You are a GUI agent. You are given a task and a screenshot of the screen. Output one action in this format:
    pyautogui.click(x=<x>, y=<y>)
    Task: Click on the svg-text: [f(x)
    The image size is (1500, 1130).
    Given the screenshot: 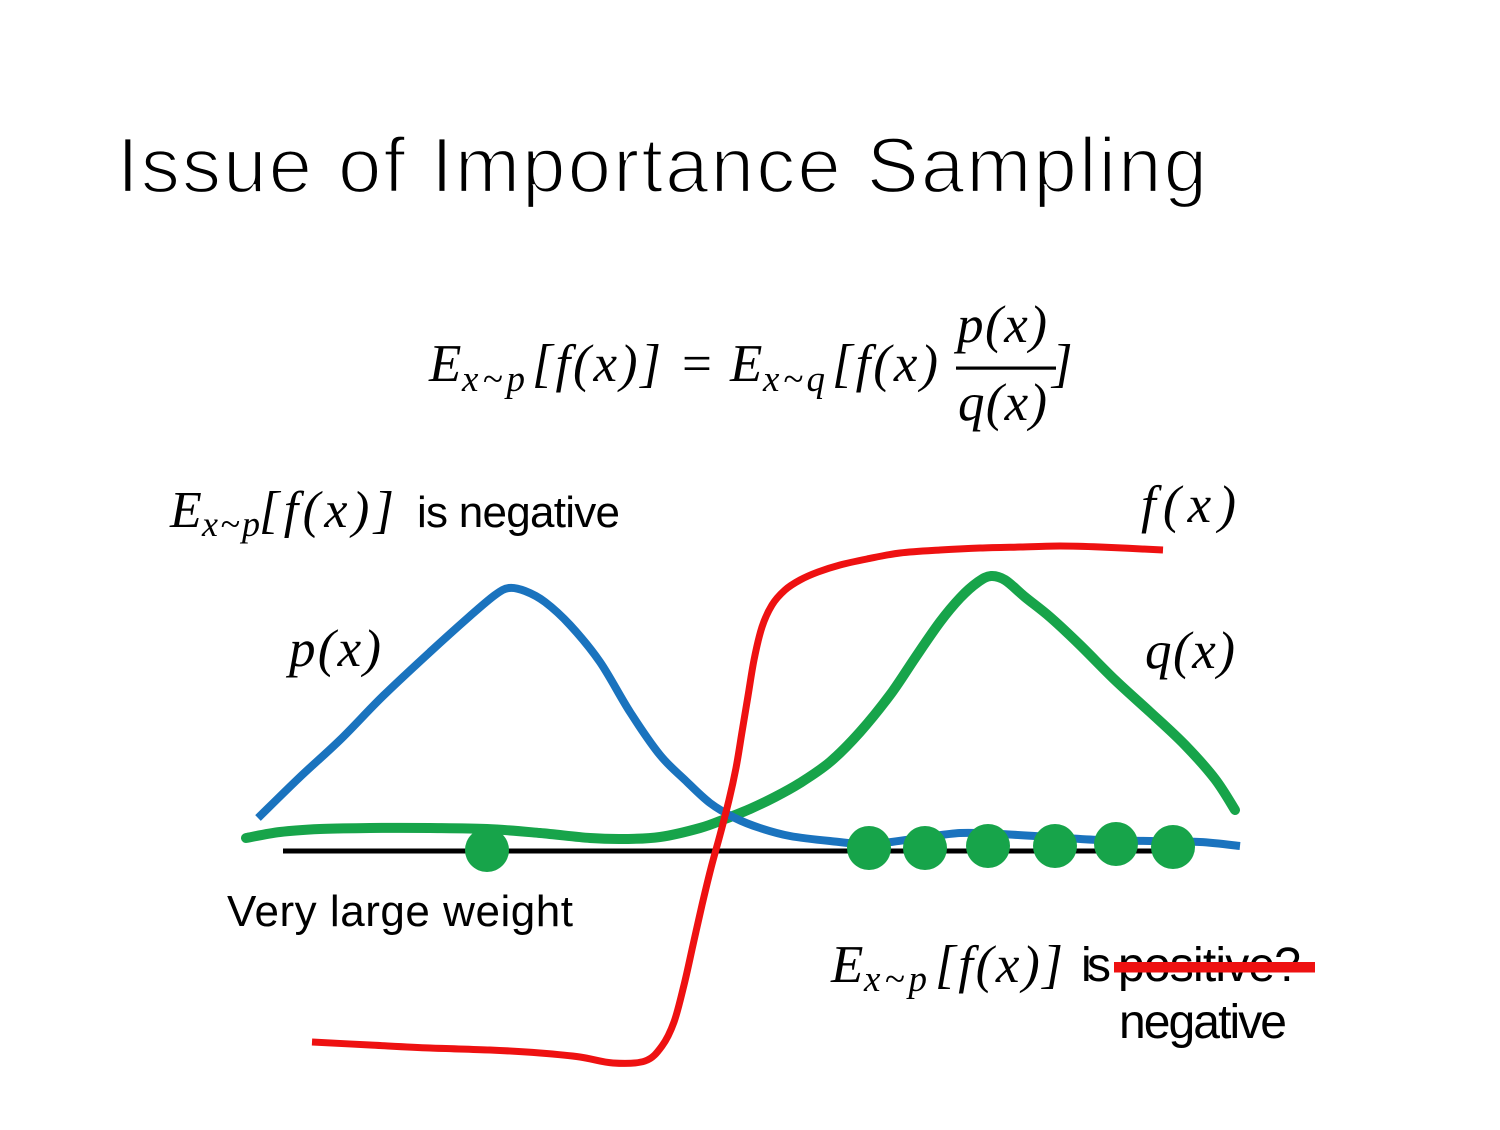 What is the action you would take?
    pyautogui.click(x=885, y=364)
    